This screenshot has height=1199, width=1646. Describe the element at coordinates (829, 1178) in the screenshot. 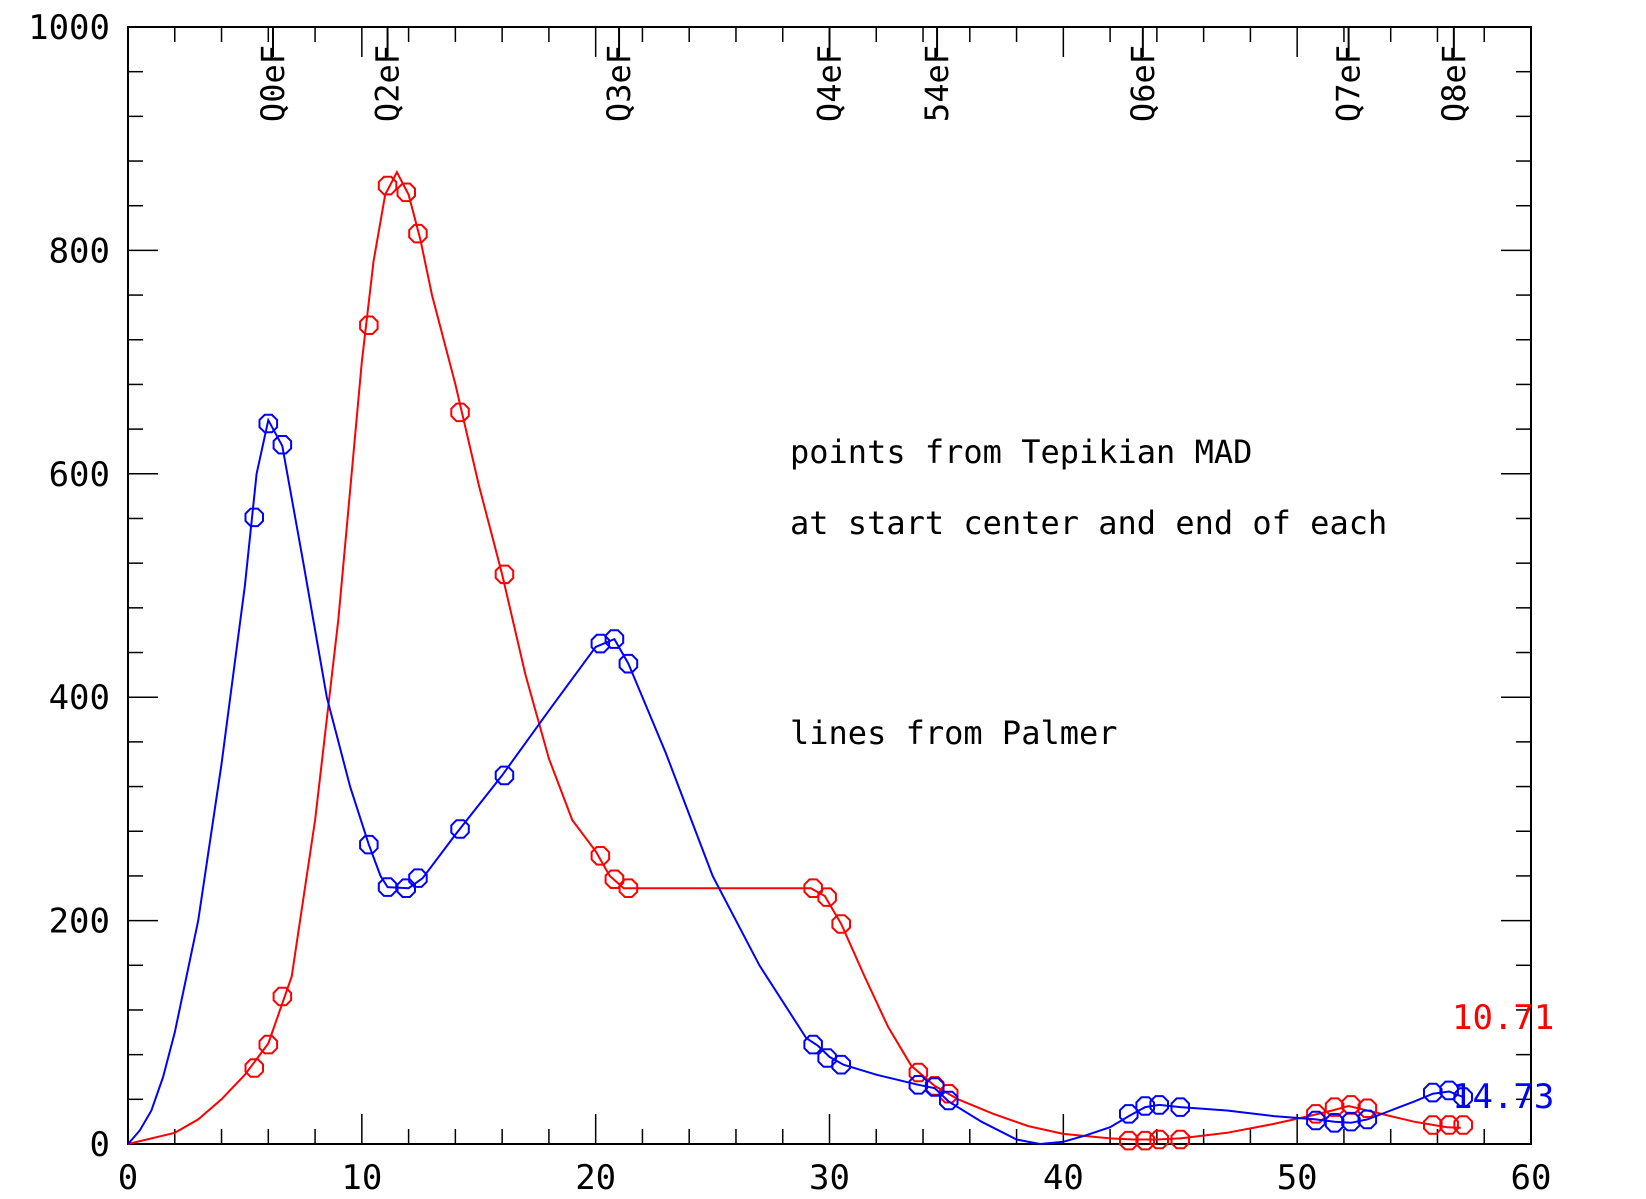

I see `x-tick-label: 30` at that location.